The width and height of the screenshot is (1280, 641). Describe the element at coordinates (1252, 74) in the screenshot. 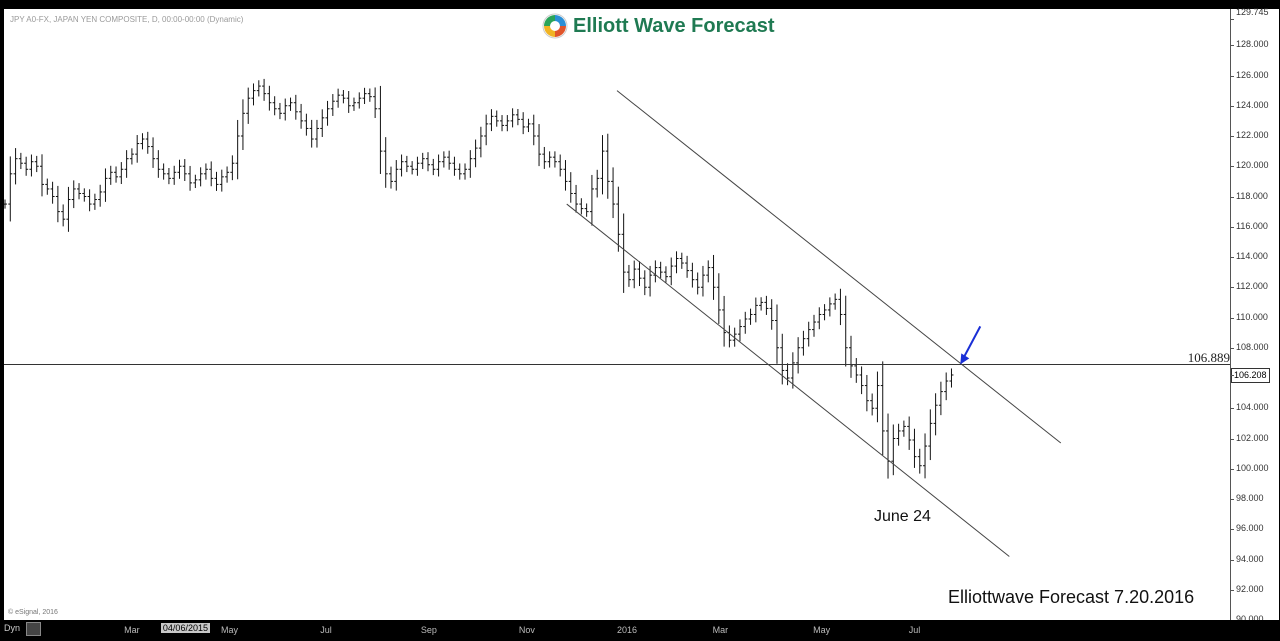

I see `y-tick-label: 126.000` at that location.